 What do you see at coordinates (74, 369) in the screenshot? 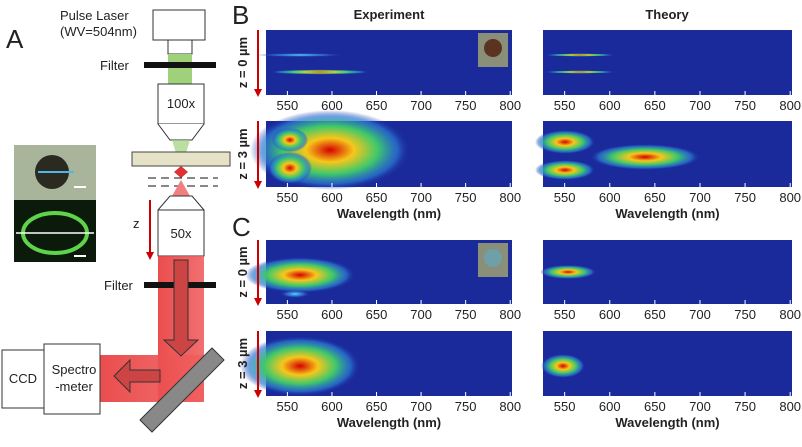
I see `label: Spectro` at bounding box center [74, 369].